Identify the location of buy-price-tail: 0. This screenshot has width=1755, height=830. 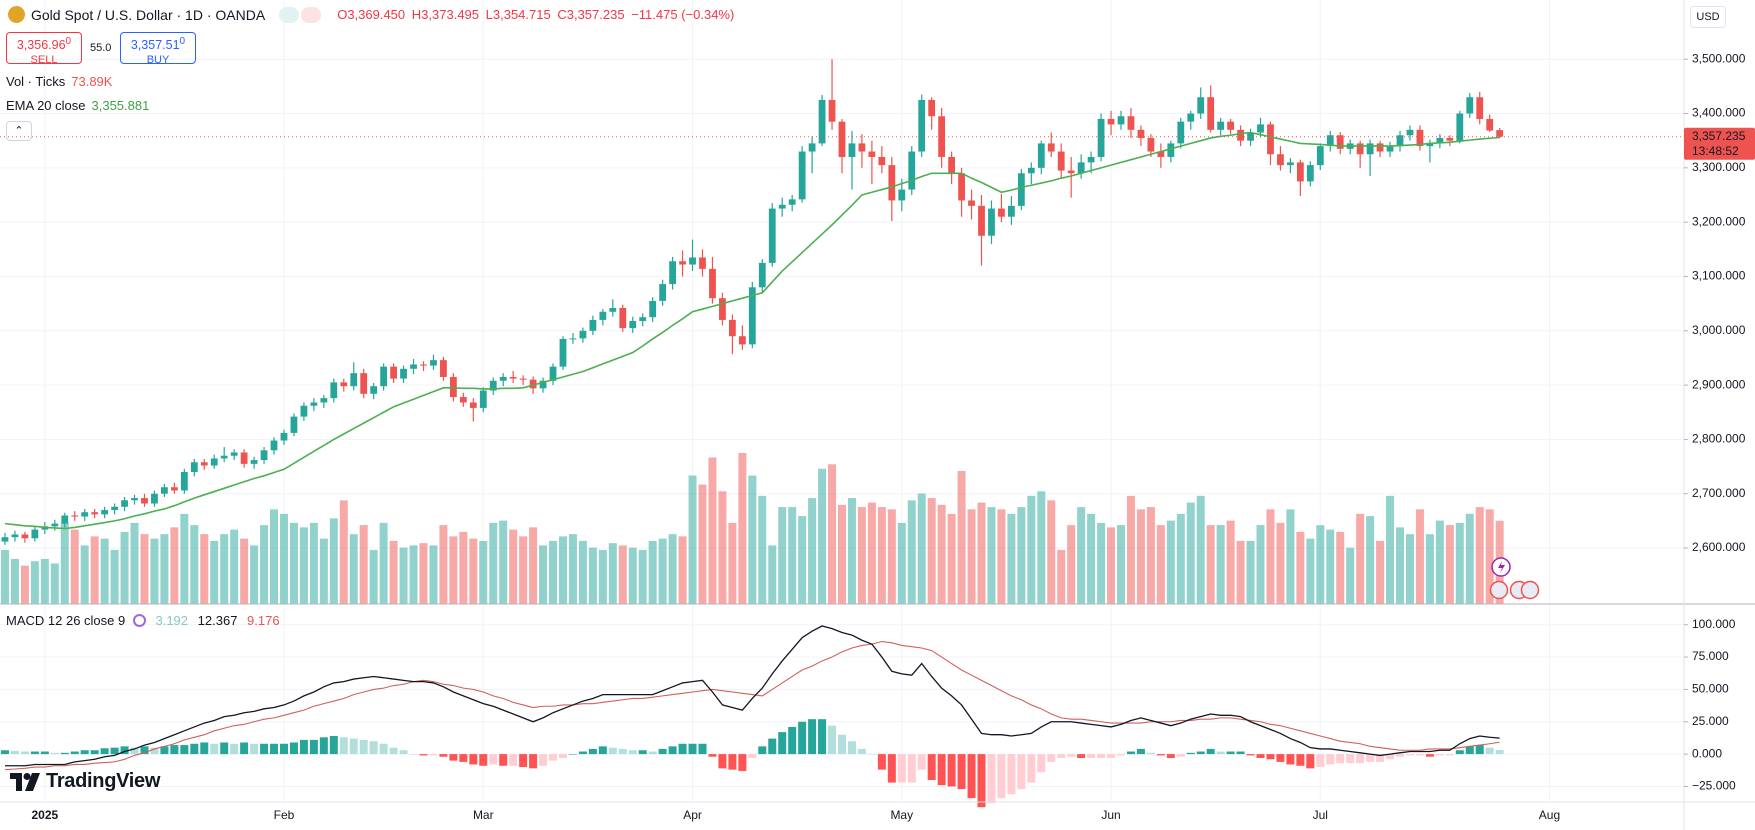
(182, 41).